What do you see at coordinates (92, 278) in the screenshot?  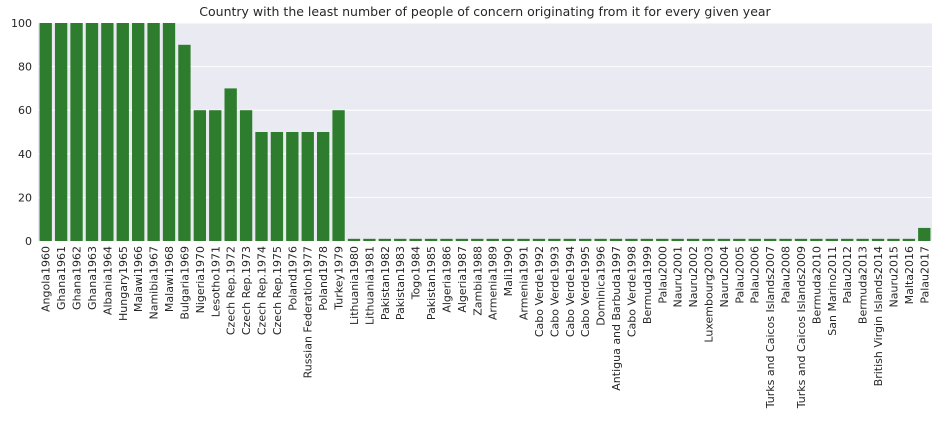 I see `x-tick-label: Ghana1963` at bounding box center [92, 278].